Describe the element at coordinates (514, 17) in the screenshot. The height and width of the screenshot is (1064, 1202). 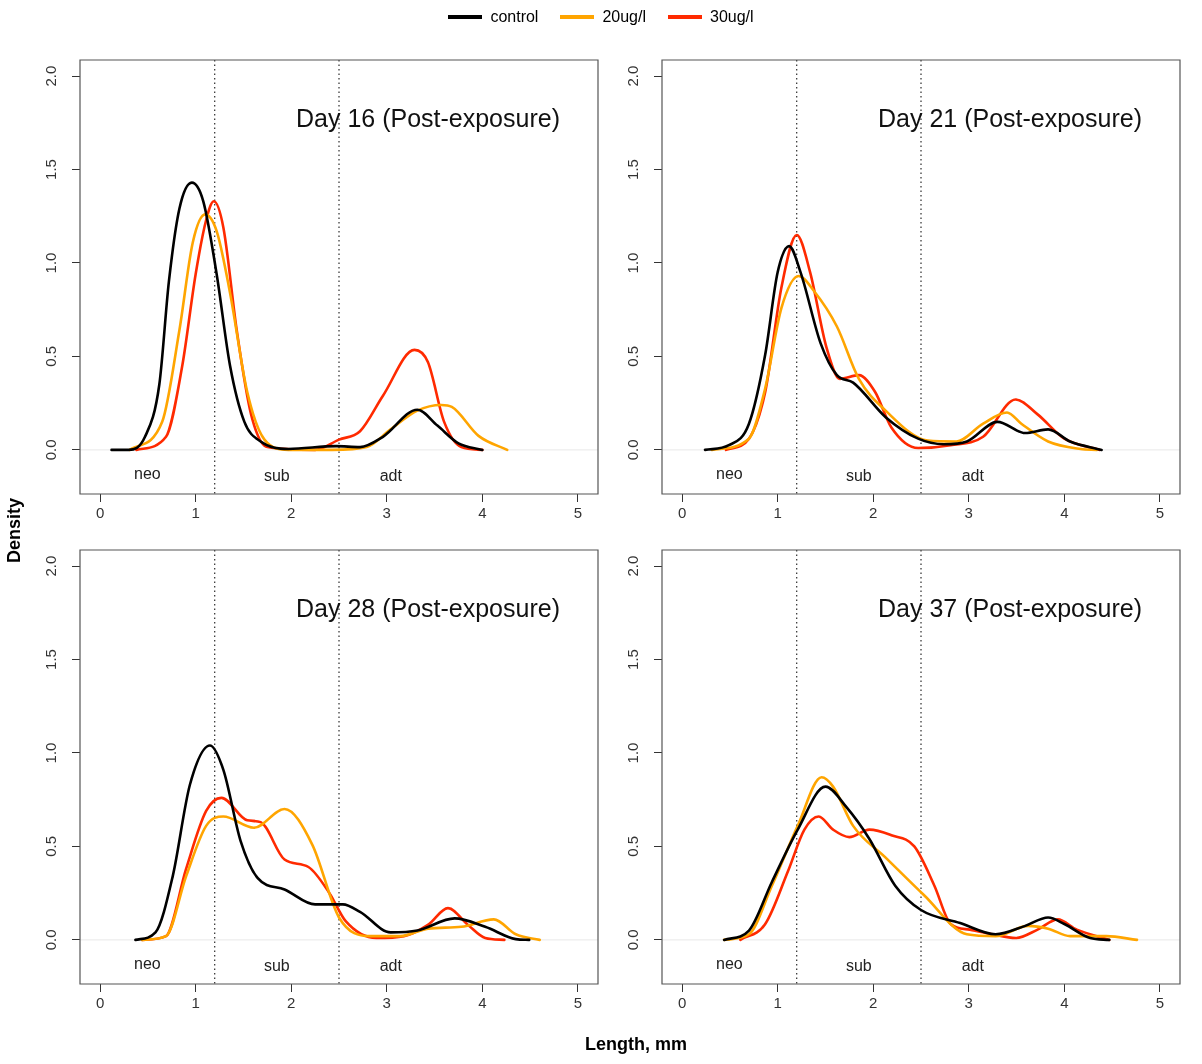
I see `legend-label: control` at that location.